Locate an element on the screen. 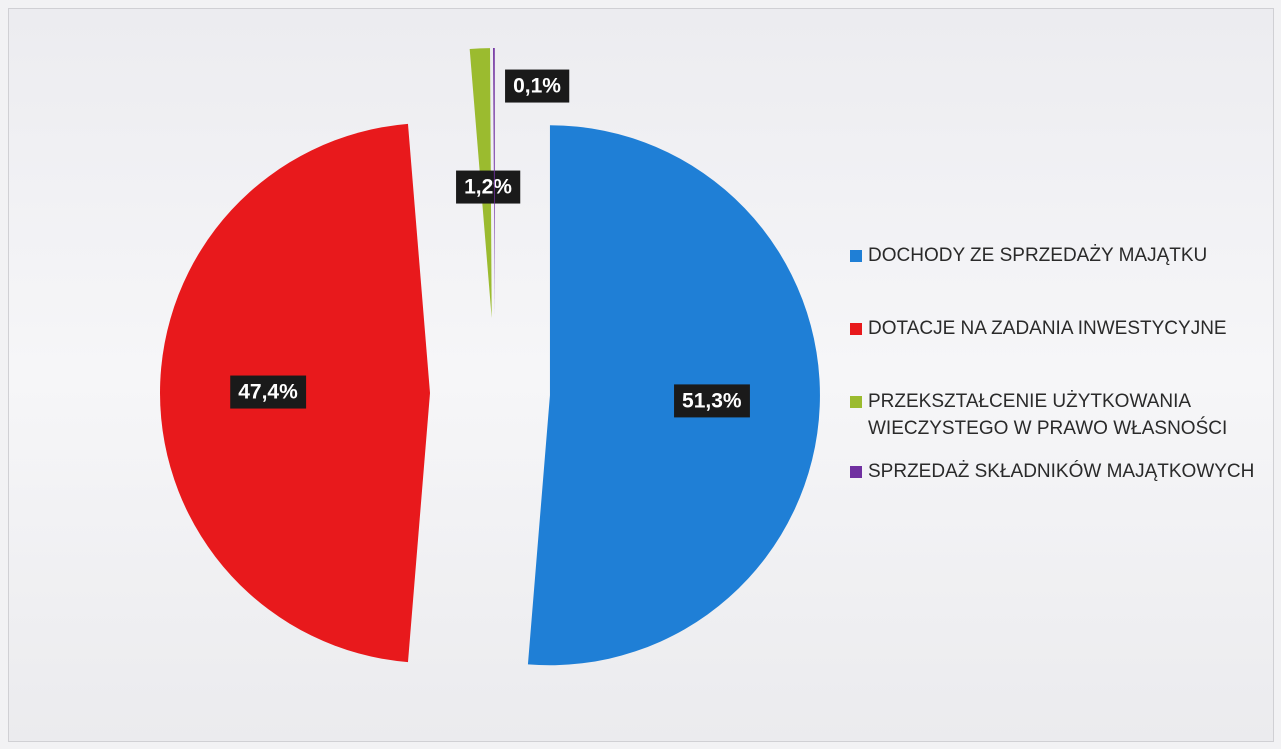  legend-label: DOTACJE NA ZADANIA INWESTYCYJNE is located at coordinates (1047, 328).